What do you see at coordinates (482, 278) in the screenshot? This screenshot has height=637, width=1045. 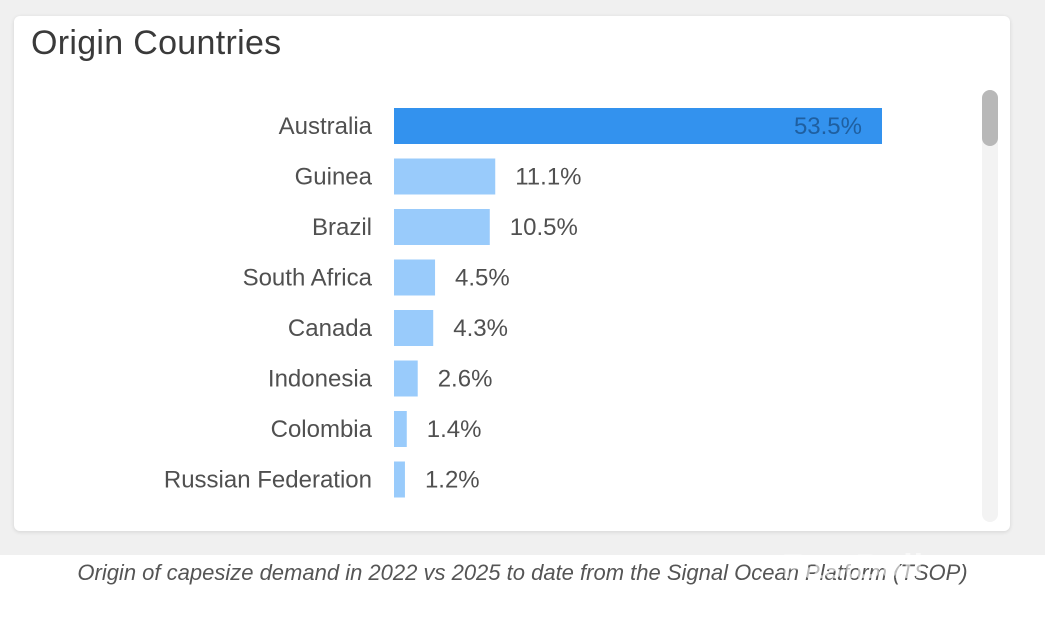 I see `data-label: 4.5%` at bounding box center [482, 278].